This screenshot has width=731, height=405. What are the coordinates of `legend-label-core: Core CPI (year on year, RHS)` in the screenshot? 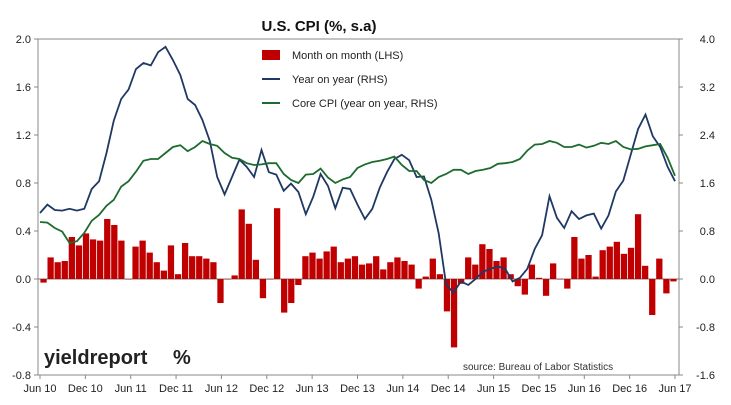 It's located at (365, 104).